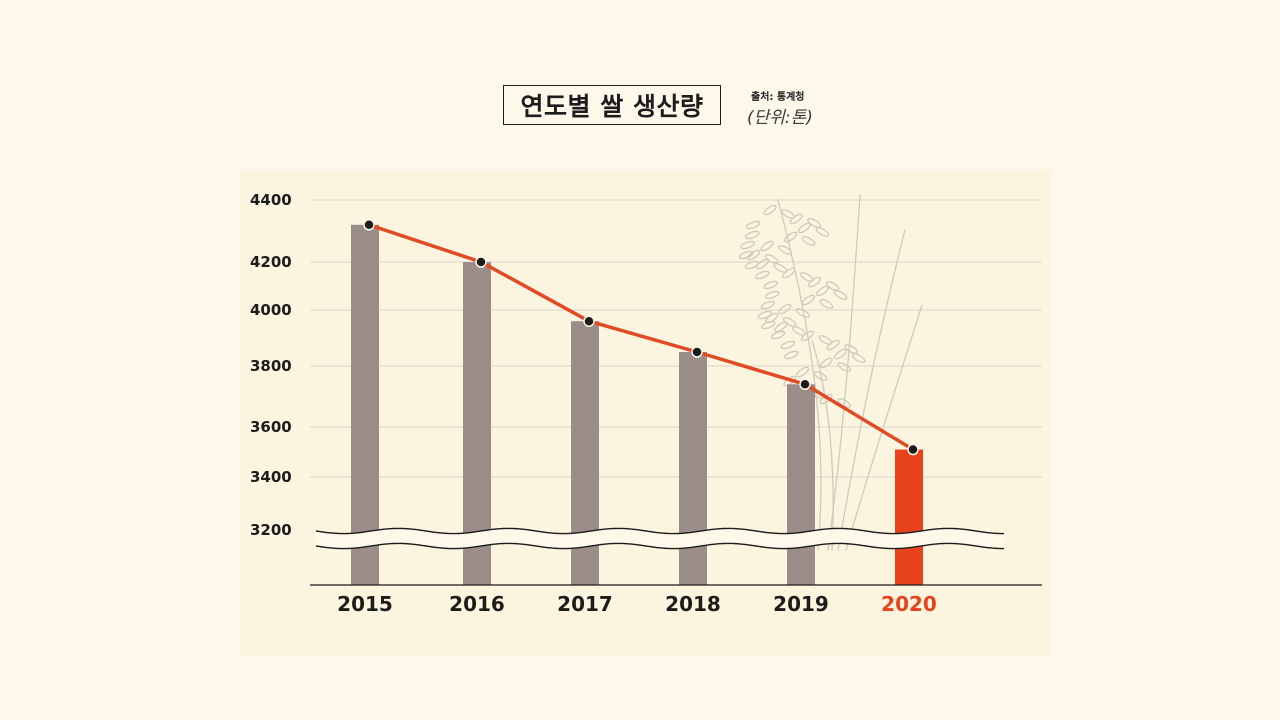  Describe the element at coordinates (801, 604) in the screenshot. I see `x-tick-2019: 2019` at that location.